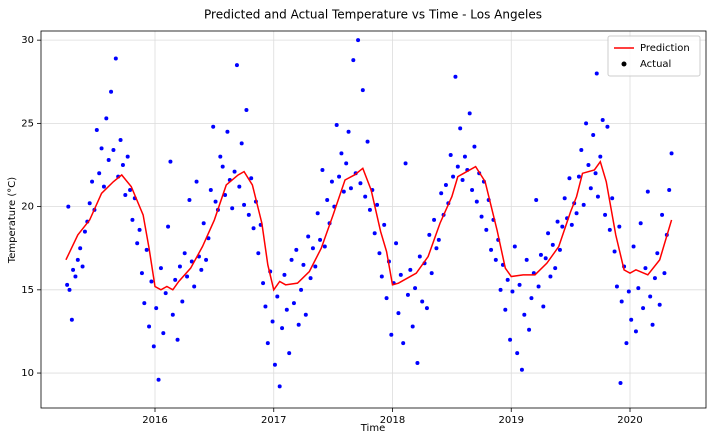 This screenshot has height=440, width=712. I want to click on legend-swatch, so click(624, 64).